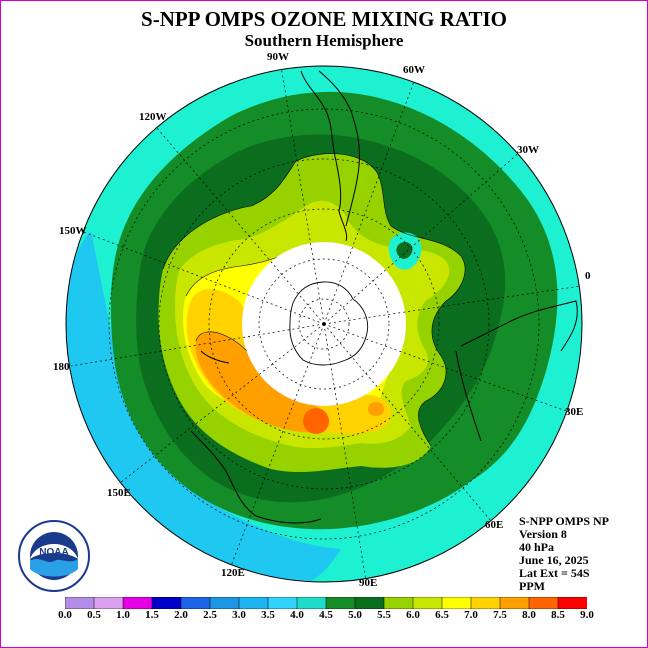  What do you see at coordinates (355, 615) in the screenshot?
I see `colorbar-tick-label: 5.0` at bounding box center [355, 615].